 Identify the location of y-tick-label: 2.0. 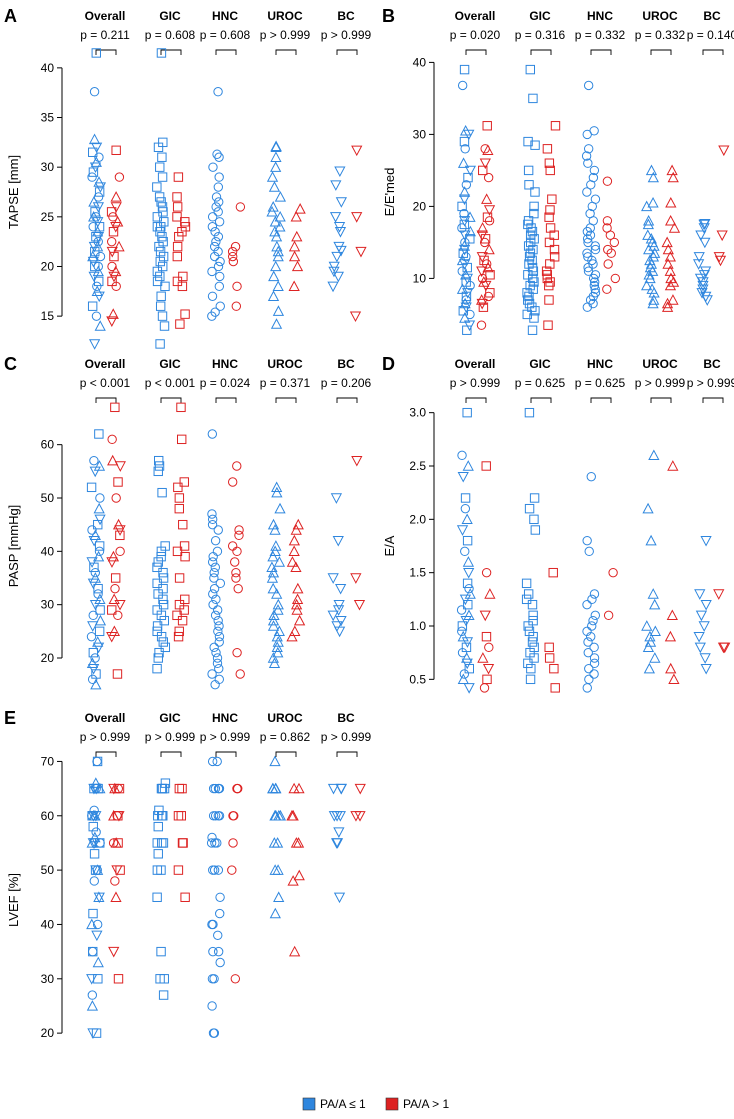
(417, 519).